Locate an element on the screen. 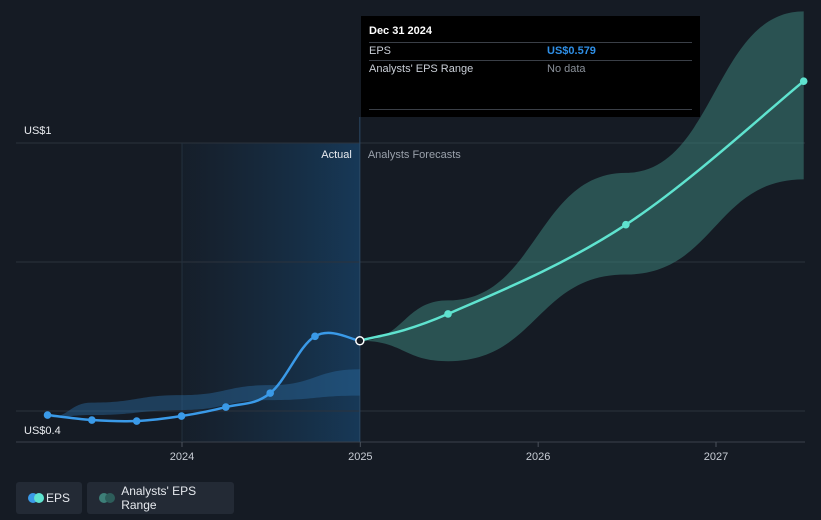 This screenshot has width=821, height=520. legend-eps-label: EPS is located at coordinates (57, 498).